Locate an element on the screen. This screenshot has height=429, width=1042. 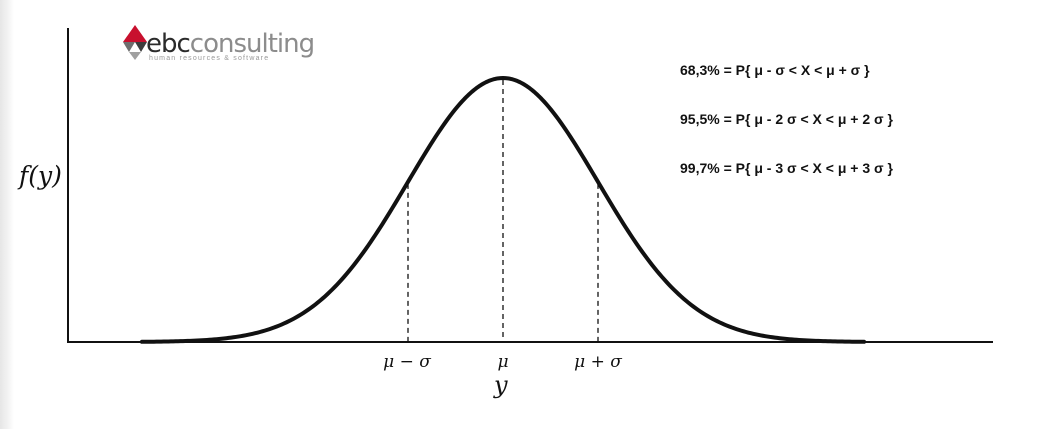
logo-text-ebc: ebc is located at coordinates (168, 44).